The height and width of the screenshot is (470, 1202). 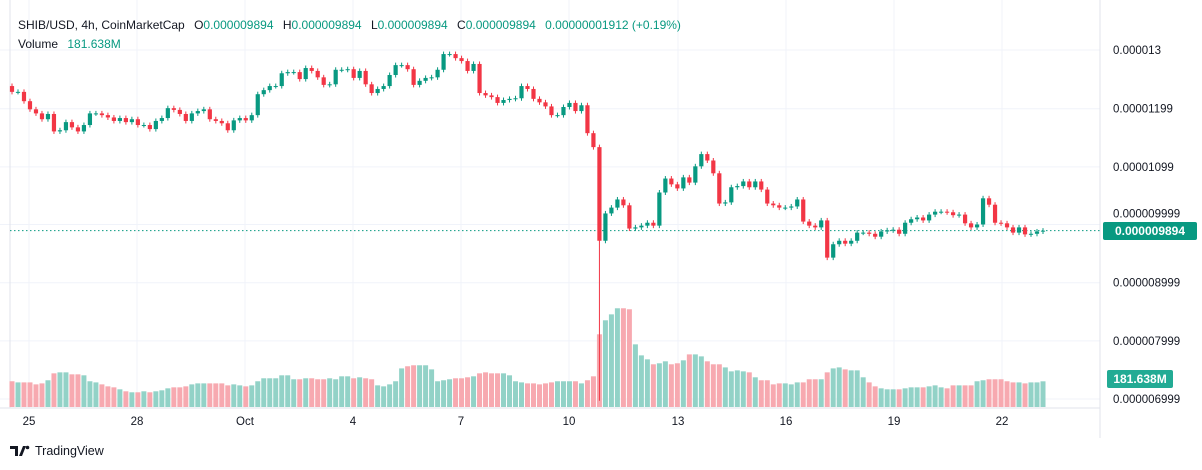 What do you see at coordinates (199, 25) in the screenshot?
I see `open-key: O` at bounding box center [199, 25].